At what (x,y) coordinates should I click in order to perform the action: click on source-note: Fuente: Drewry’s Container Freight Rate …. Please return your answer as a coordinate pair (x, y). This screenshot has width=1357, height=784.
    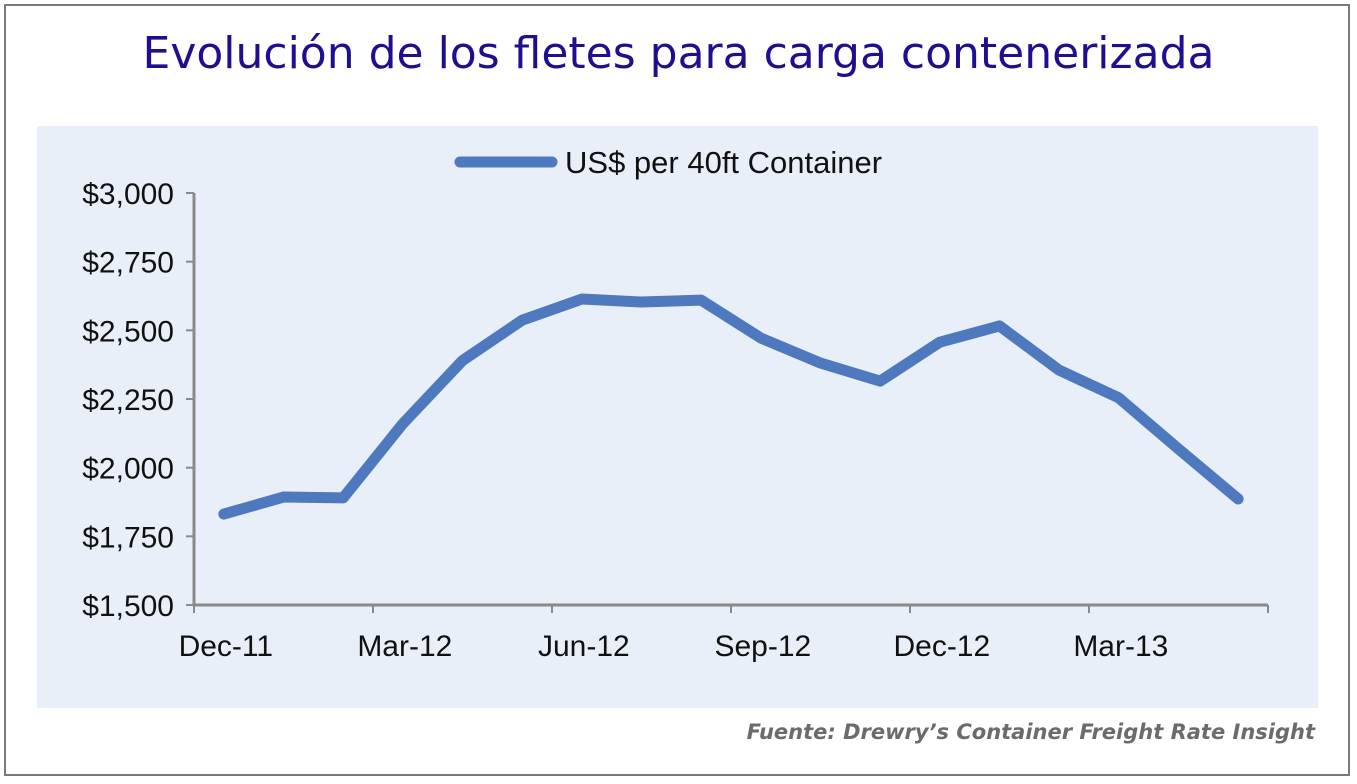
    Looking at the image, I should click on (1030, 732).